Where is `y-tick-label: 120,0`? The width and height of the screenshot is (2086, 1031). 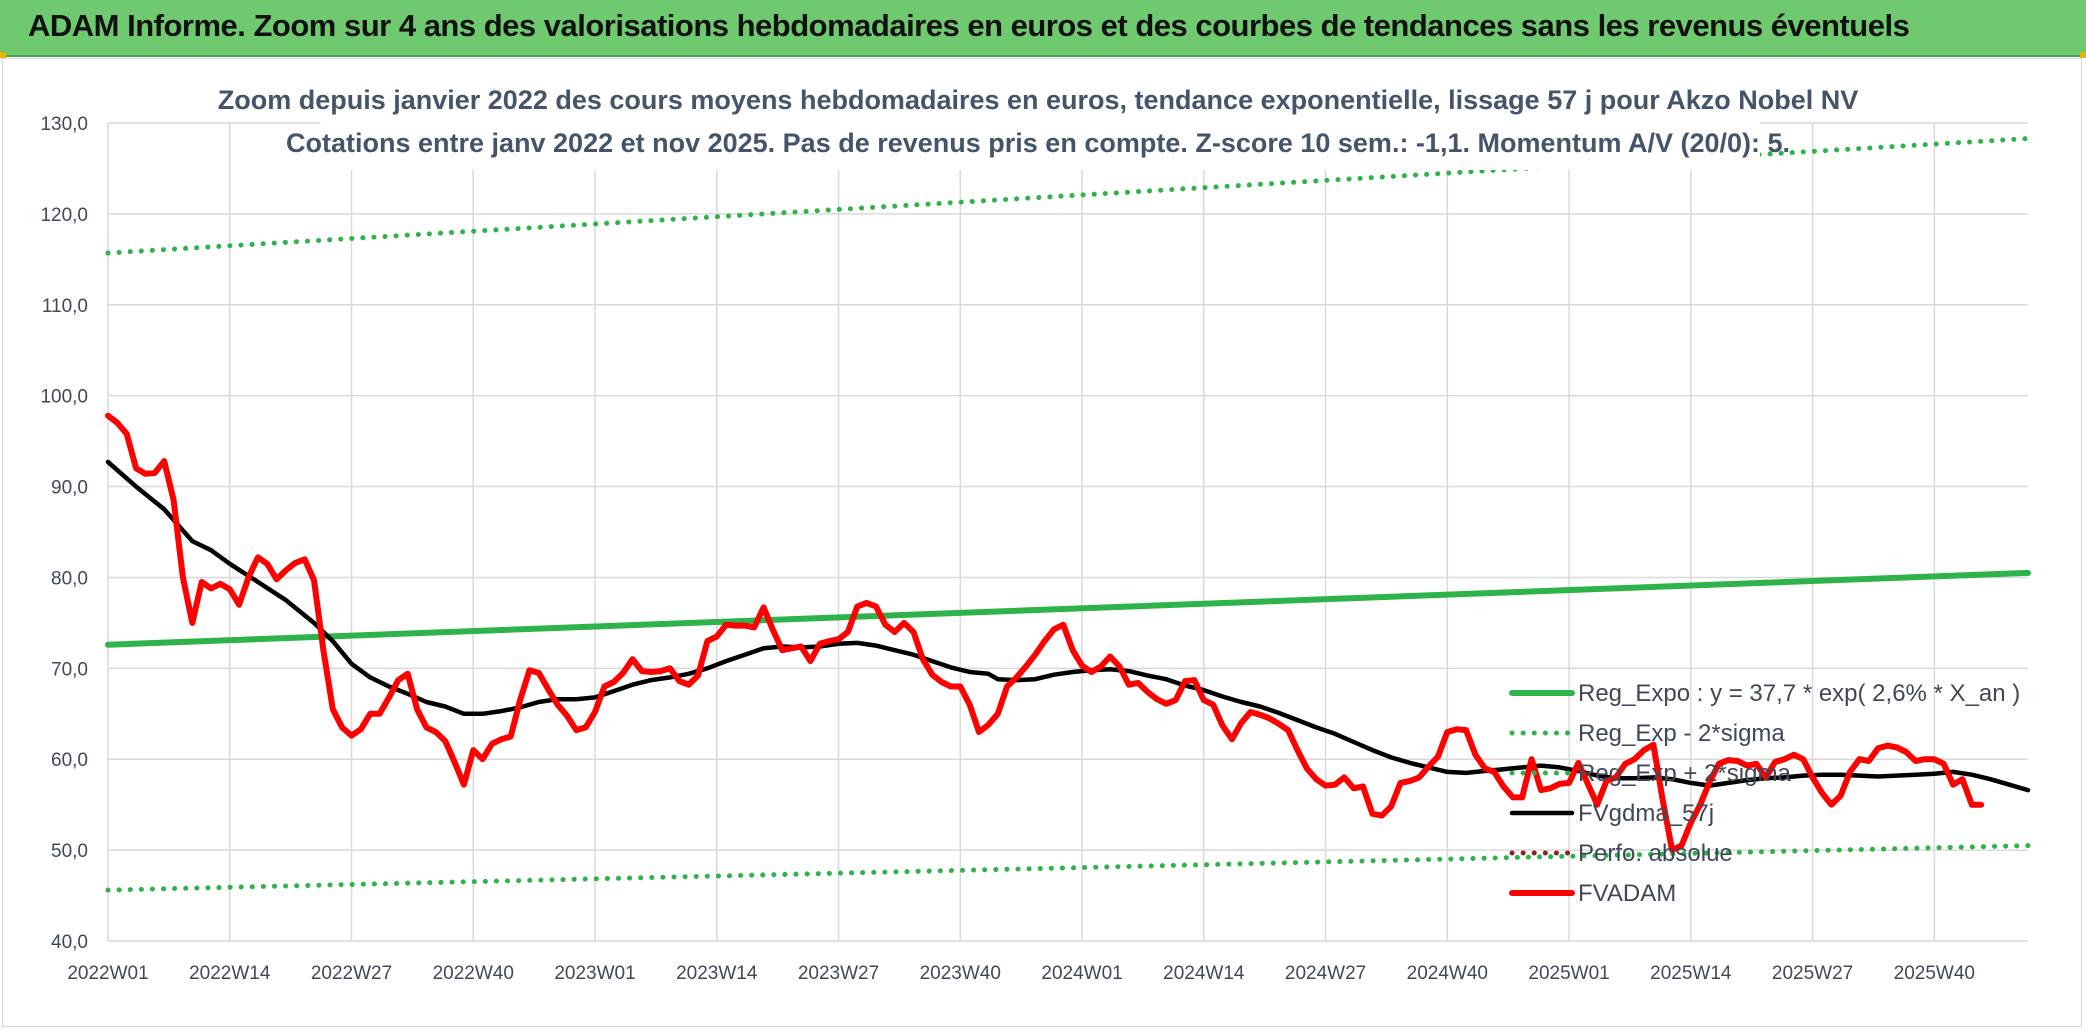 y-tick-label: 120,0 is located at coordinates (64, 215).